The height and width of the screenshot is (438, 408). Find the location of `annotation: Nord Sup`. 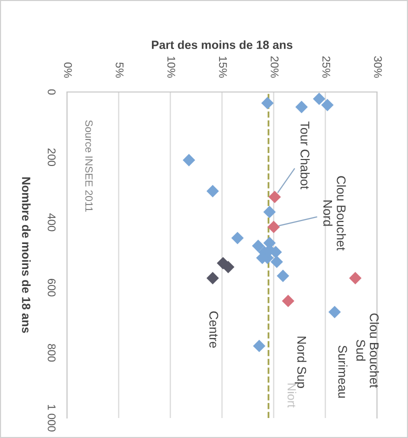

annotation: Nord Sup is located at coordinates (300, 362).